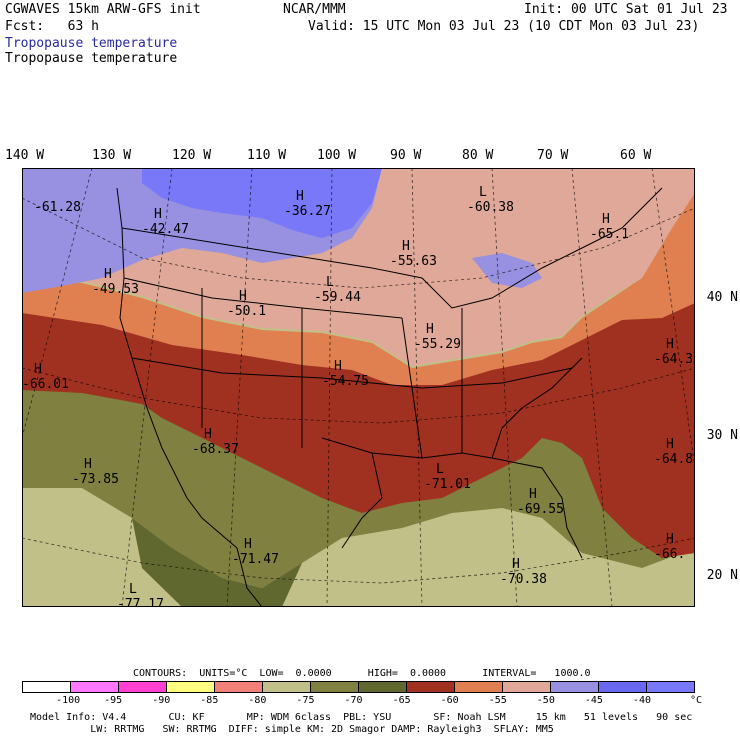 Image resolution: width=740 pixels, height=740 pixels. I want to click on colorbar-label: -55, so click(497, 700).